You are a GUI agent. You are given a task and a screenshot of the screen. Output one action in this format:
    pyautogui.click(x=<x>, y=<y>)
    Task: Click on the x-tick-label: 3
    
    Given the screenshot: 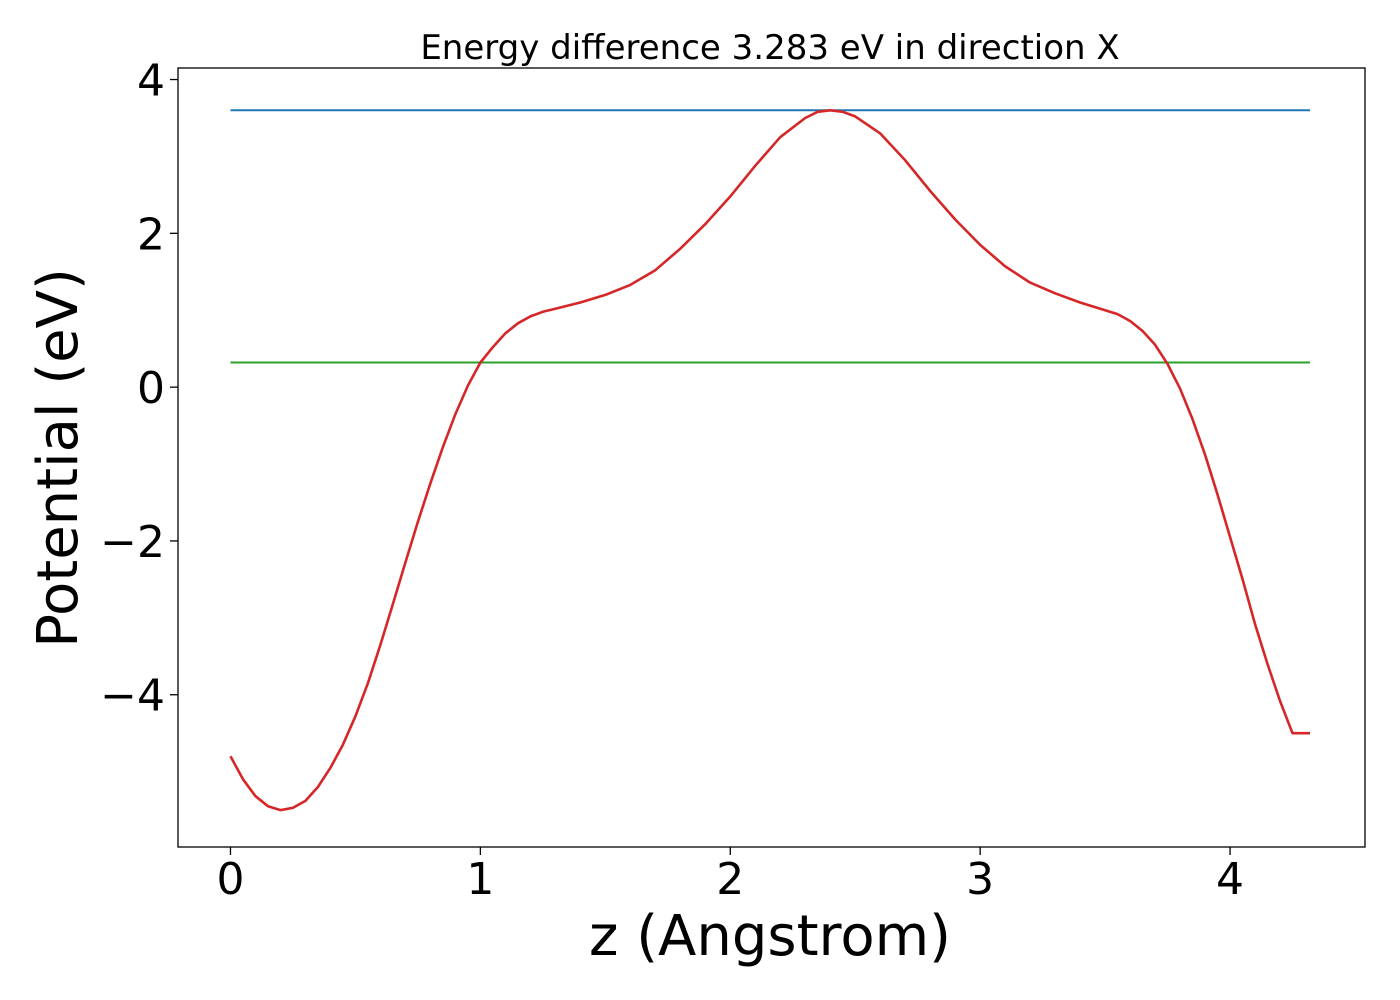 What is the action you would take?
    pyautogui.click(x=980, y=879)
    